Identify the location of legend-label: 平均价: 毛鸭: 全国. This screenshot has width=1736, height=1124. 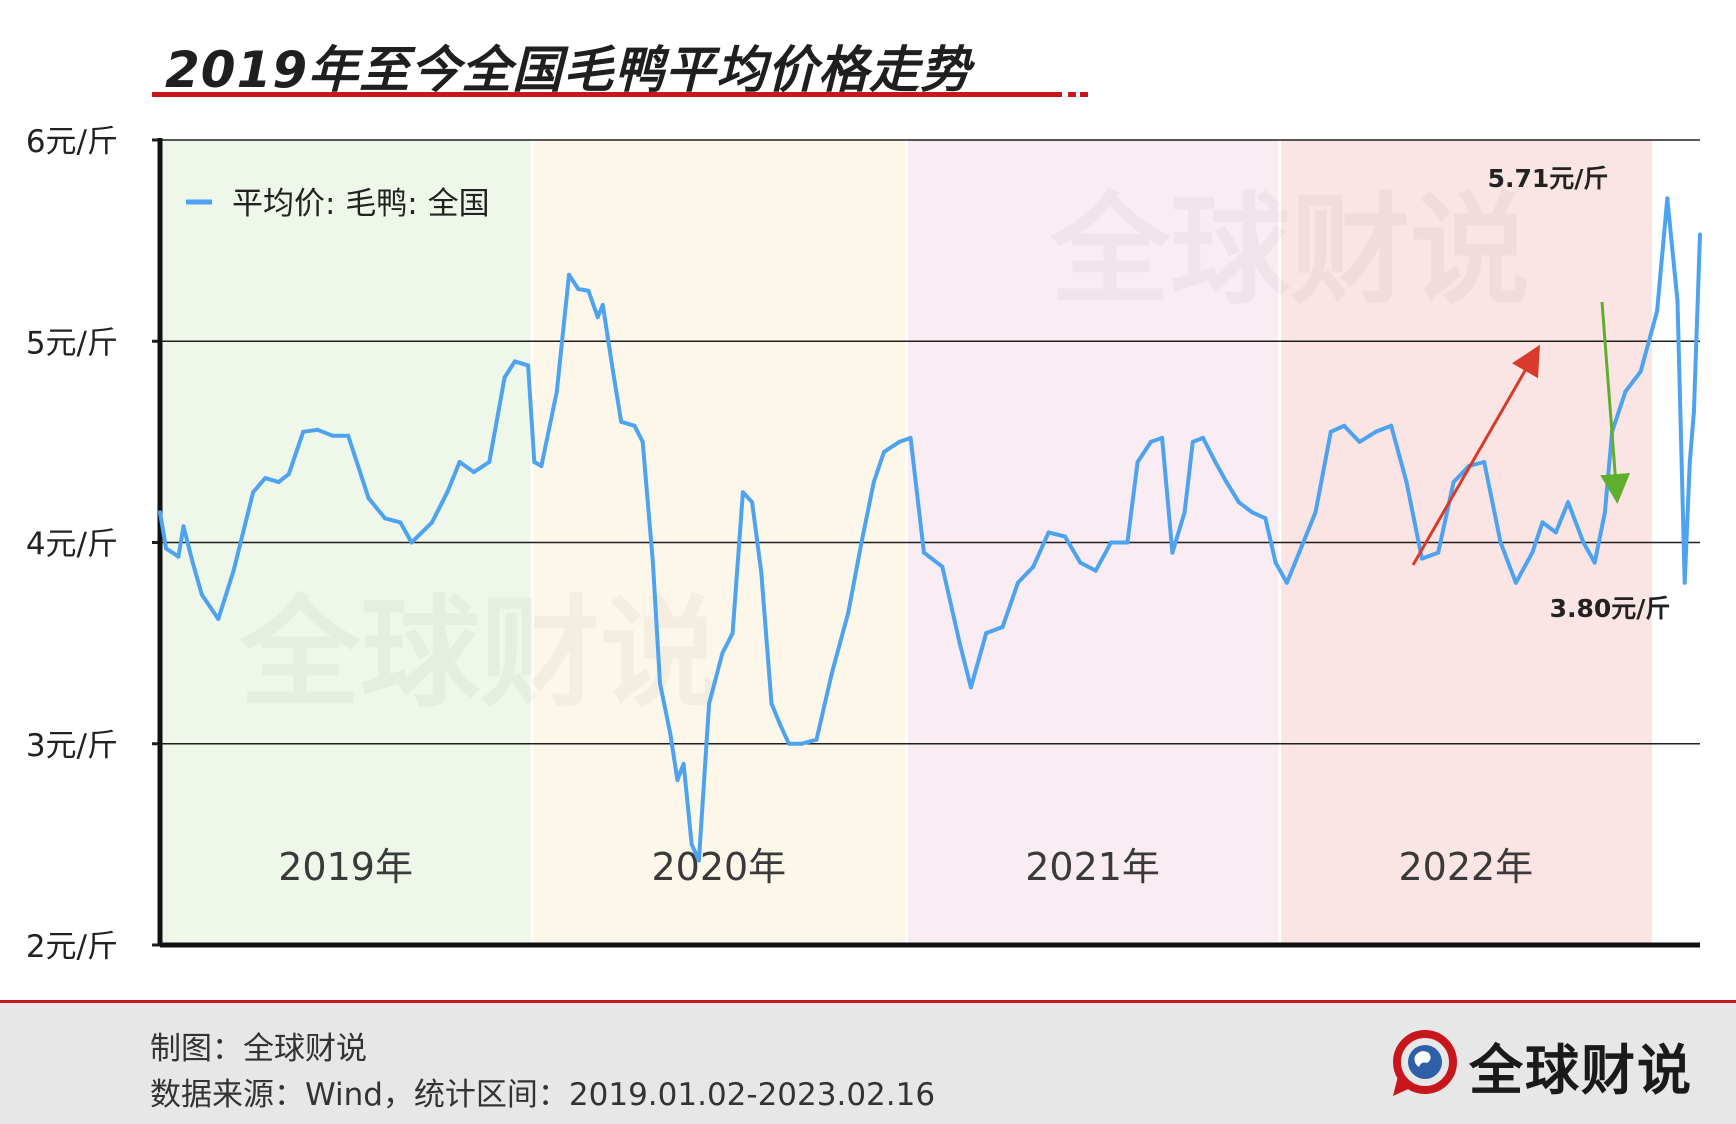
(361, 204).